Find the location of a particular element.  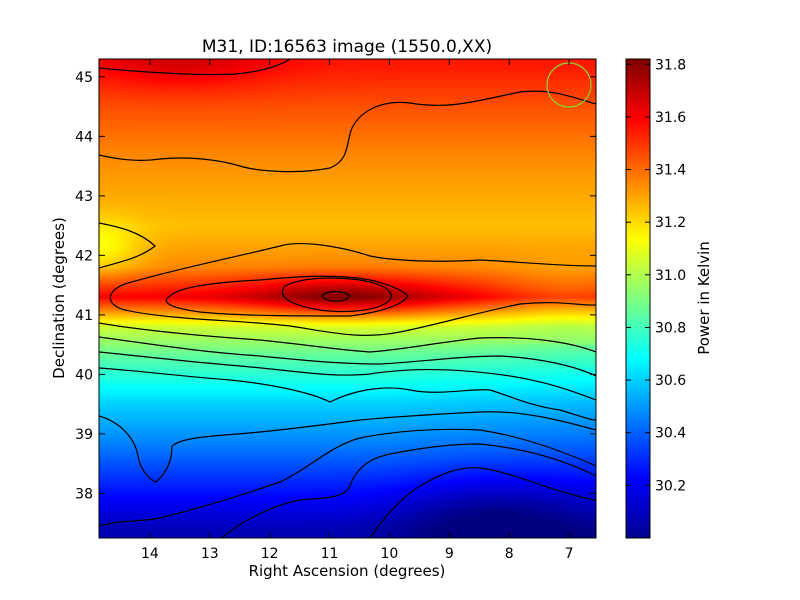

x-axis-label: Right Ascension (degrees) is located at coordinates (347, 571).